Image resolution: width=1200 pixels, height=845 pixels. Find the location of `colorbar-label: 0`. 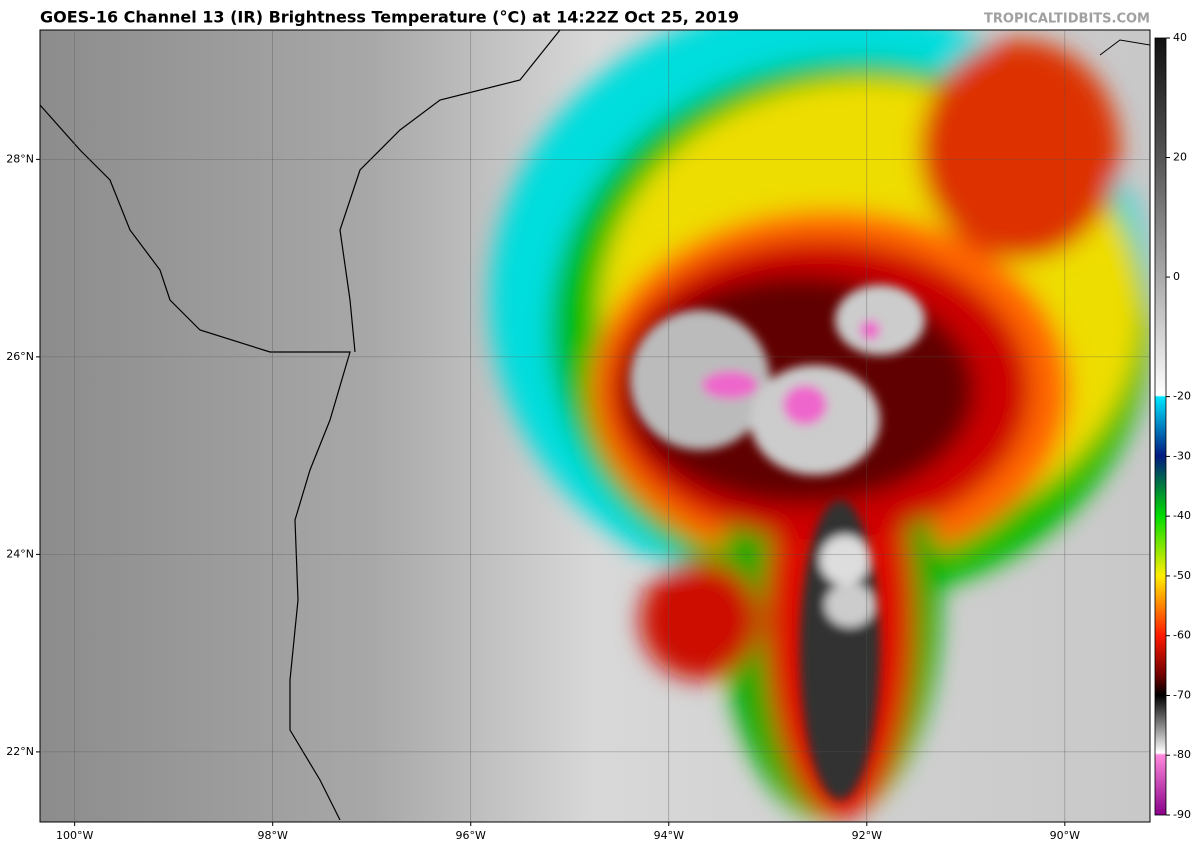

colorbar-label: 0 is located at coordinates (1176, 276).